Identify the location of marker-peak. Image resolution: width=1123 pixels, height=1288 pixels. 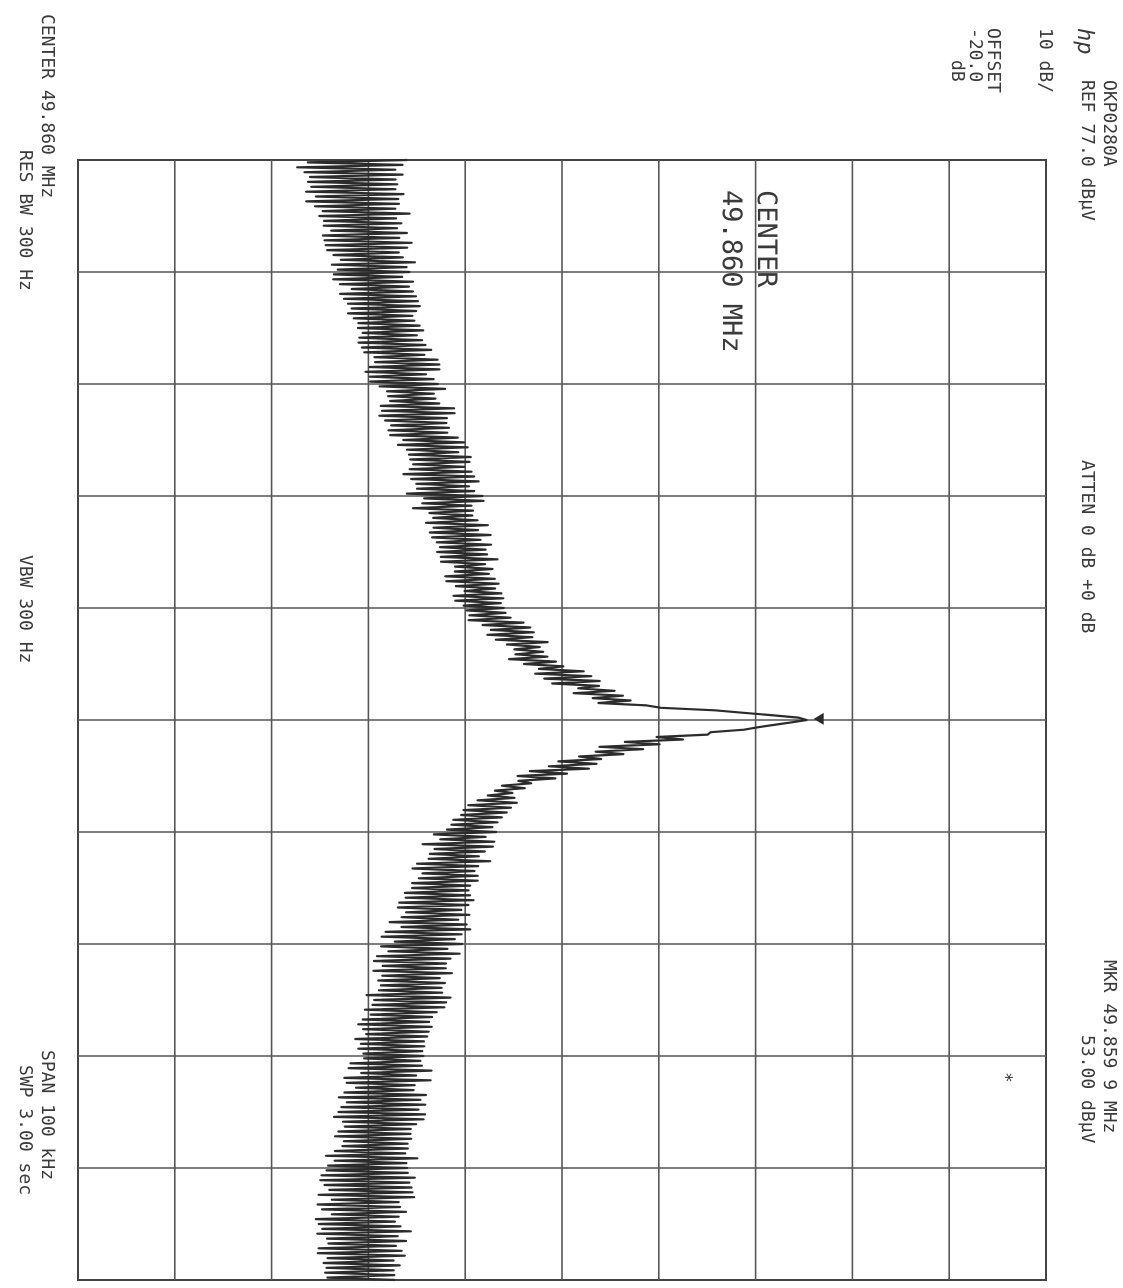
(818, 718).